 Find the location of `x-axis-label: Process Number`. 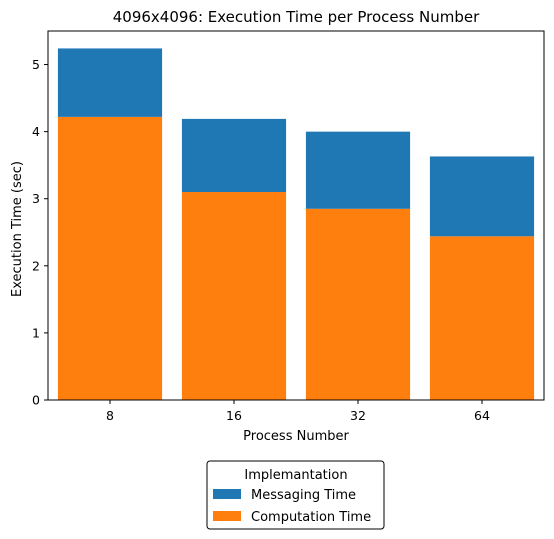

x-axis-label: Process Number is located at coordinates (296, 436).